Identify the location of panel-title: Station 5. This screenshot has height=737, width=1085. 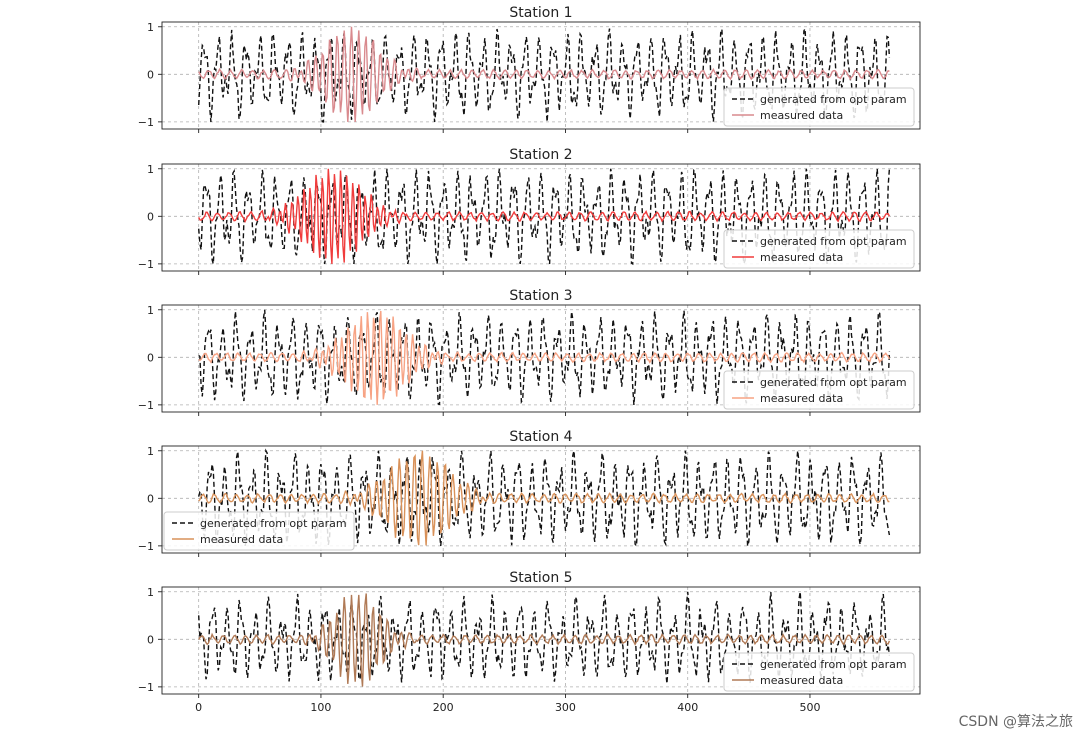
(540, 578).